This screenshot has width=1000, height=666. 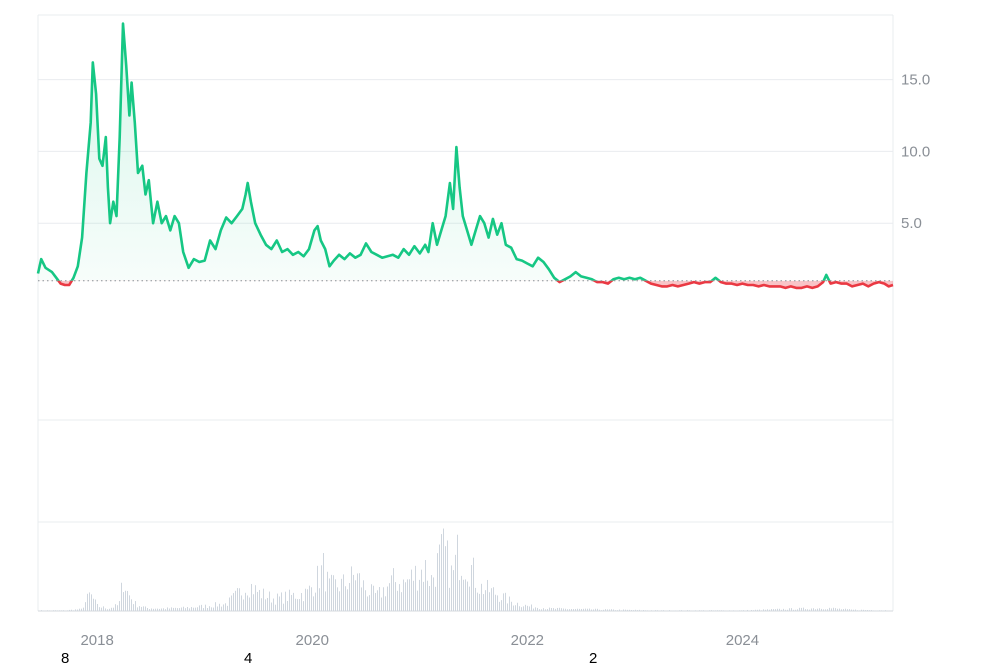 What do you see at coordinates (96, 640) in the screenshot?
I see `x-tick-label-0: 2018` at bounding box center [96, 640].